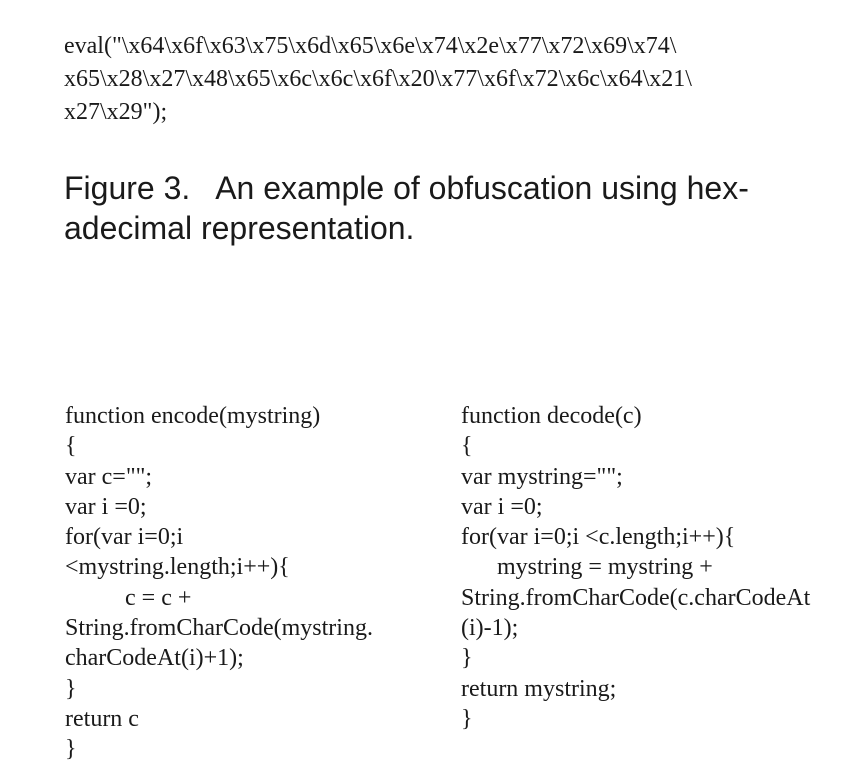 Image resolution: width=842 pixels, height=769 pixels. I want to click on code-line: <mystring.length;i++){, so click(177, 567).